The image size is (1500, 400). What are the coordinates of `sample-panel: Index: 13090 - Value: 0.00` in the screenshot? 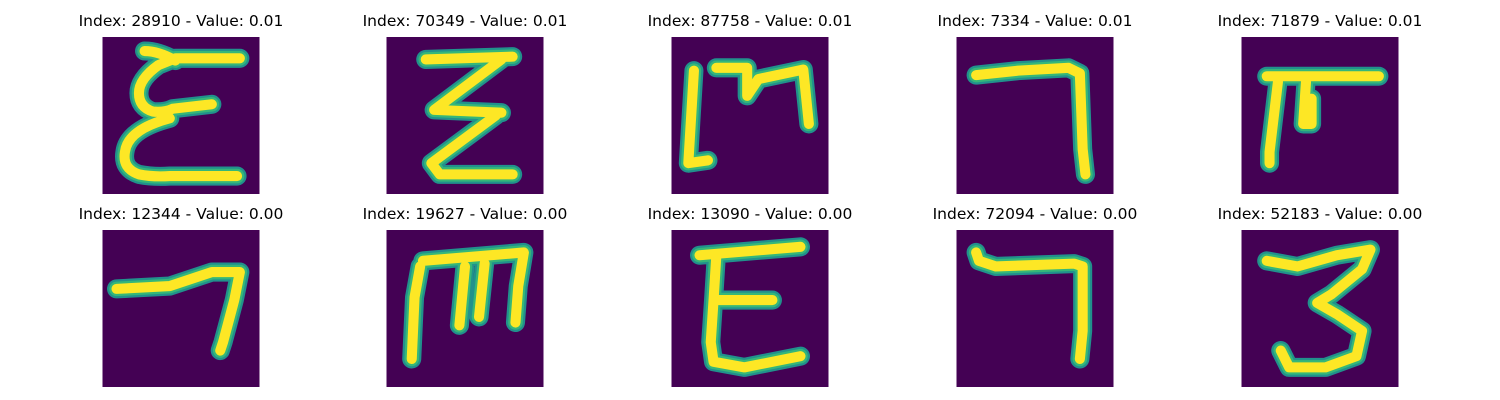 It's located at (750, 298).